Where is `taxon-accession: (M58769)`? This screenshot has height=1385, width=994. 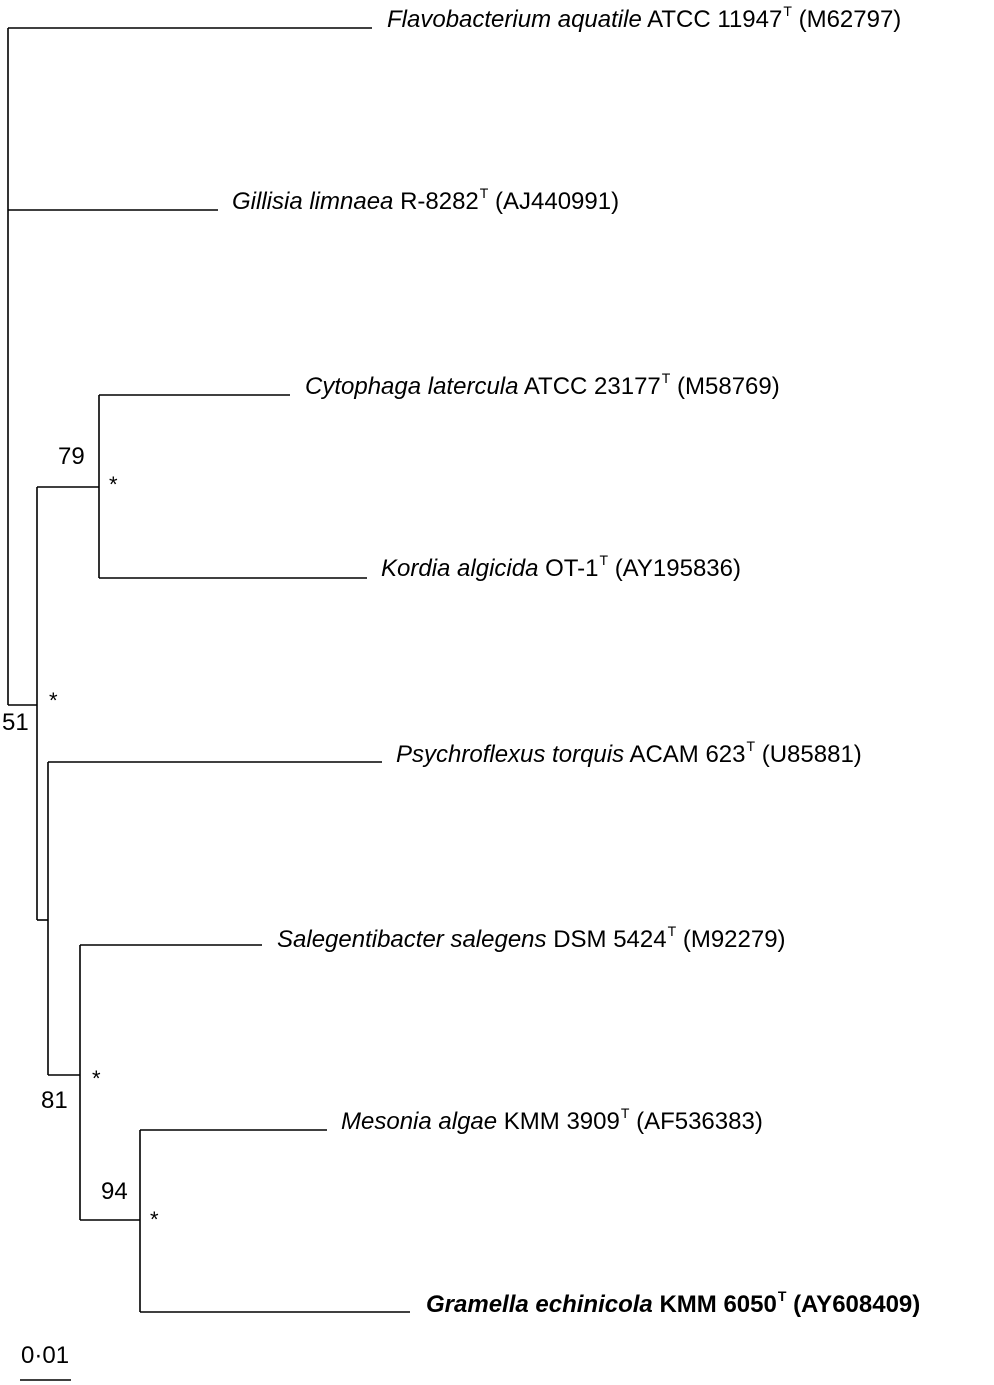
taxon-accession: (M58769) is located at coordinates (728, 386).